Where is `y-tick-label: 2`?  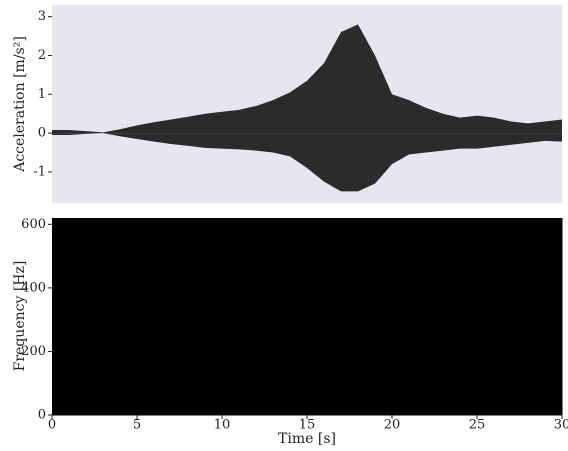
y-tick-label: 2 is located at coordinates (42, 55).